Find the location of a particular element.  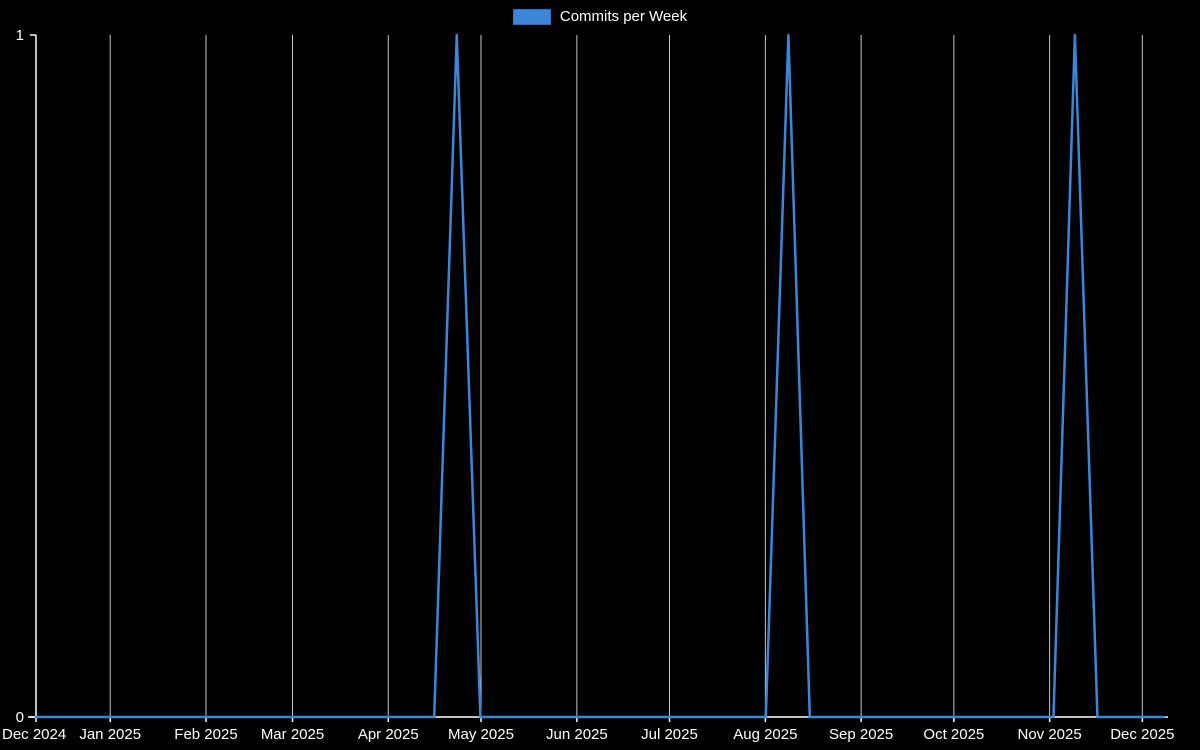

x-tick-label: May 2025 is located at coordinates (481, 734).